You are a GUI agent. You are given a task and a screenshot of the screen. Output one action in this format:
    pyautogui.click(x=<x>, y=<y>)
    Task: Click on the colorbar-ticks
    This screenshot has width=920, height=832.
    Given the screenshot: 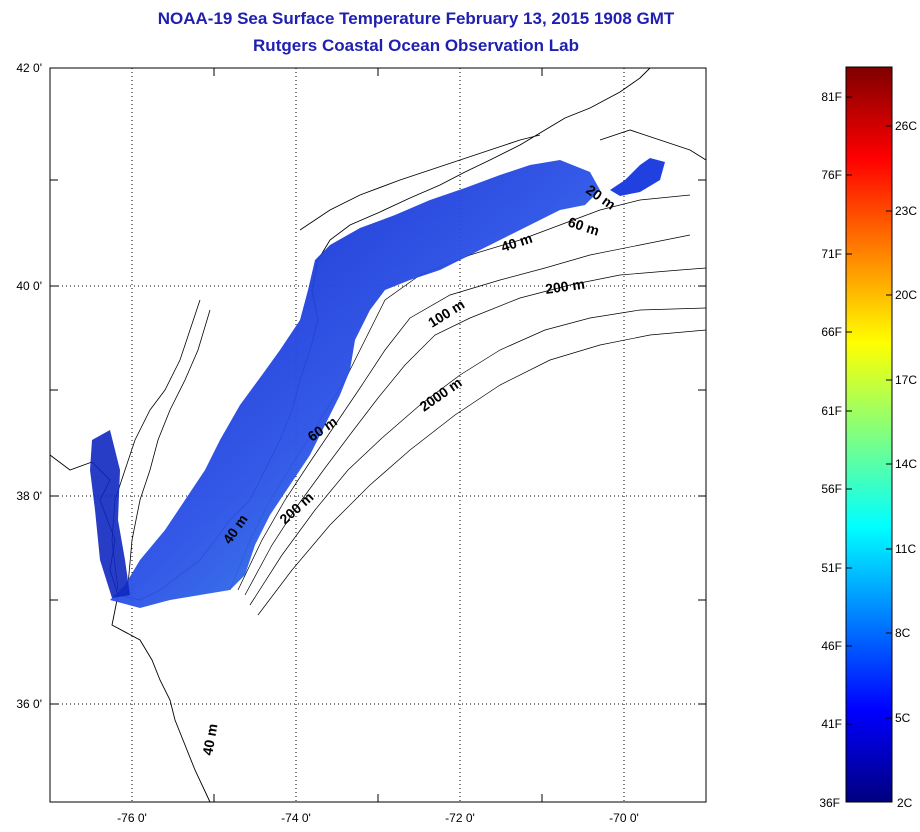 What is the action you would take?
    pyautogui.click(x=869, y=410)
    